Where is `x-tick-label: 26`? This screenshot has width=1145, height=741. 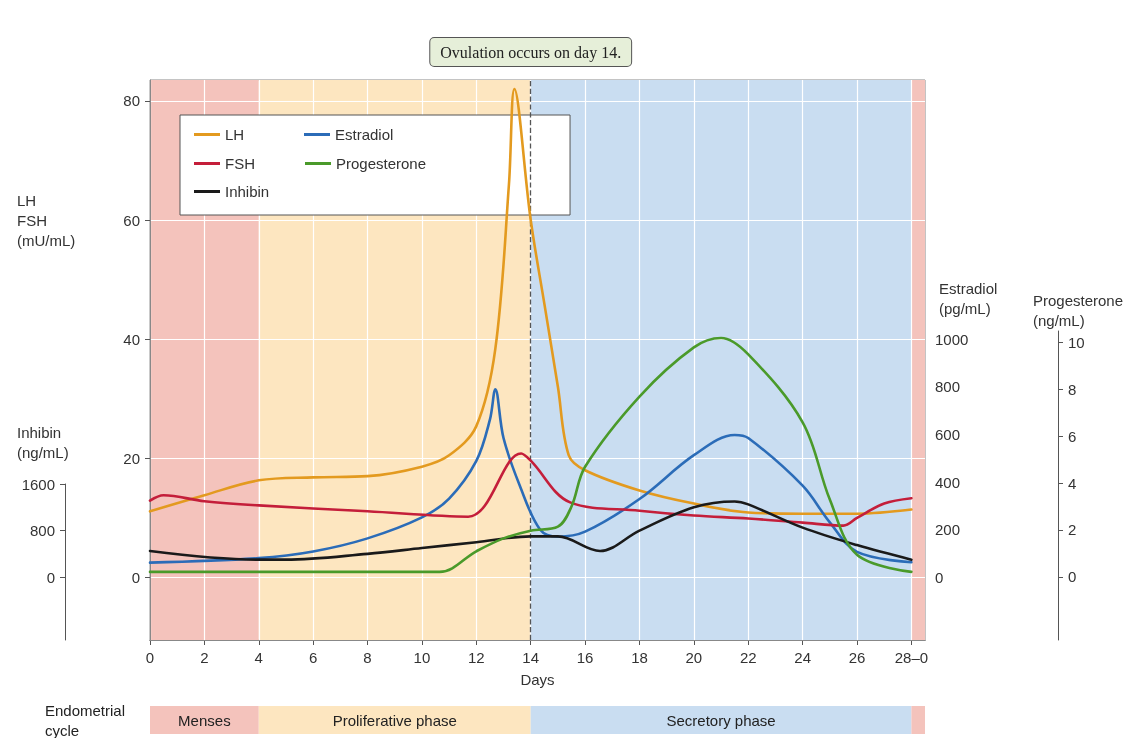 x-tick-label: 26 is located at coordinates (857, 657).